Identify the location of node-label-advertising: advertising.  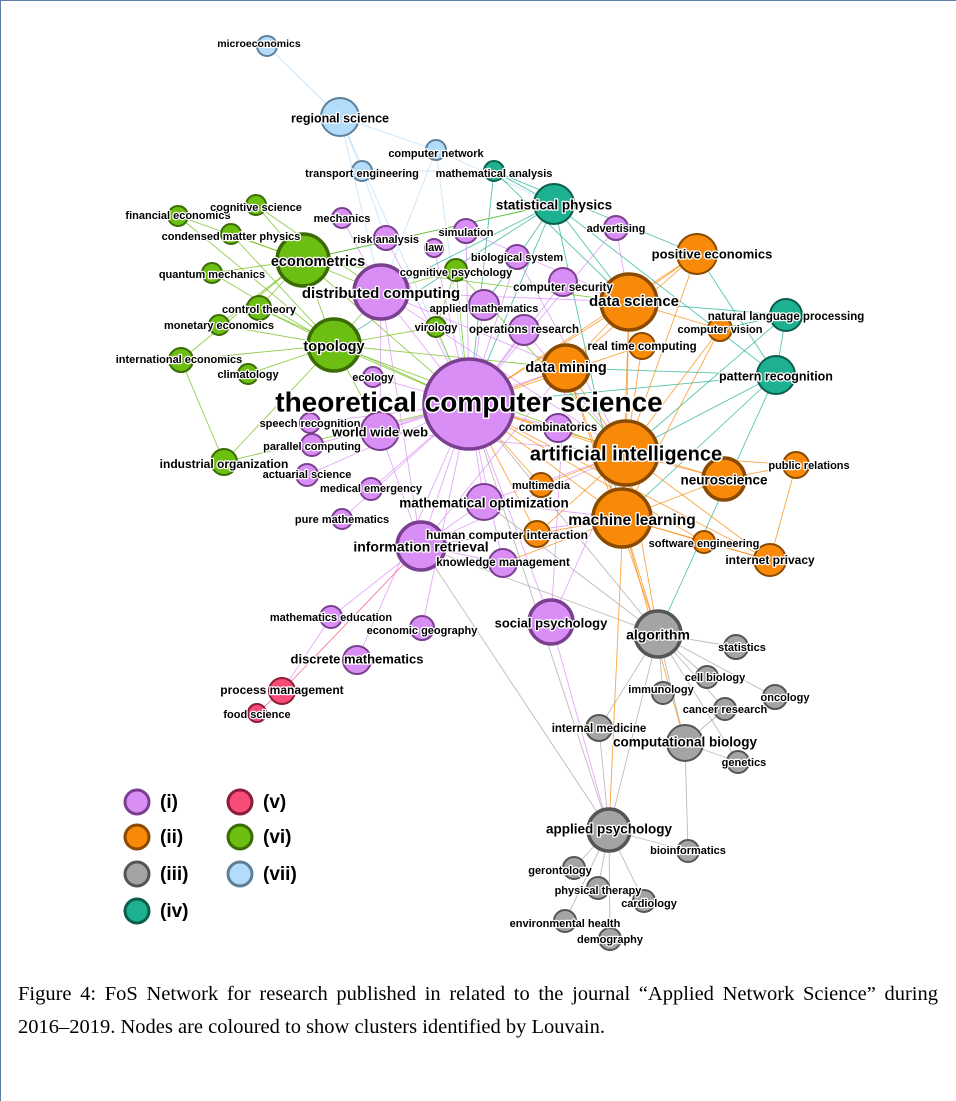
(616, 229).